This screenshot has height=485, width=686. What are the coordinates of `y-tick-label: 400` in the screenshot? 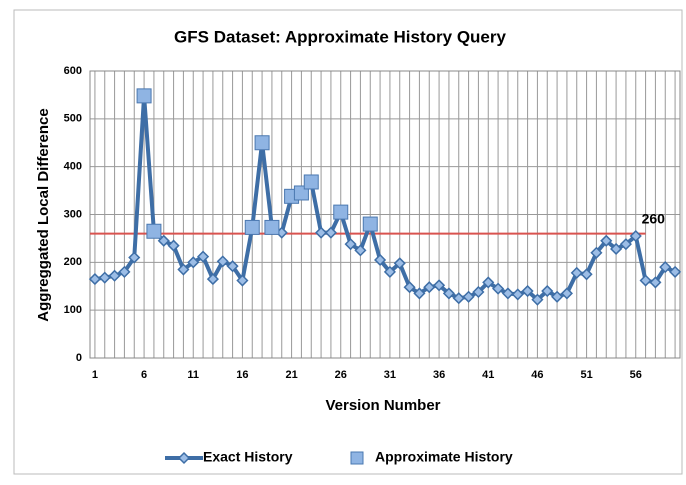 It's located at (73, 167).